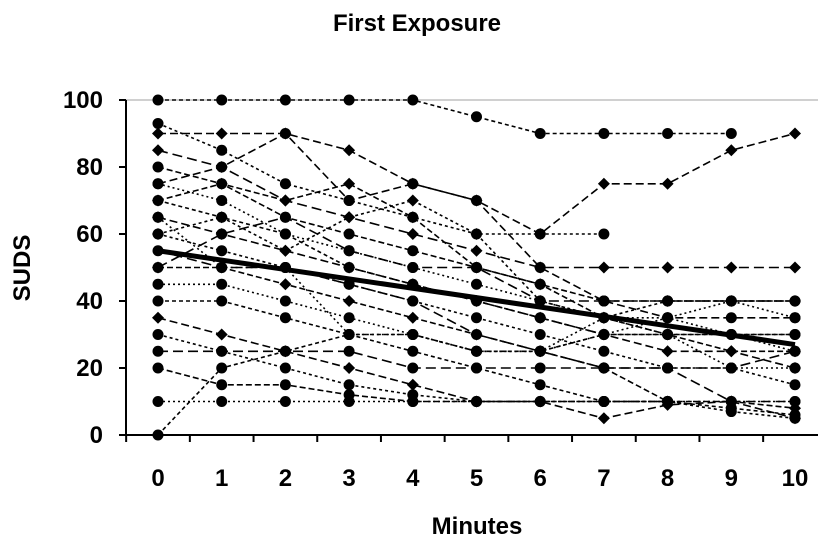 This screenshot has height=546, width=824. I want to click on y-tick-label: 20, so click(89, 368).